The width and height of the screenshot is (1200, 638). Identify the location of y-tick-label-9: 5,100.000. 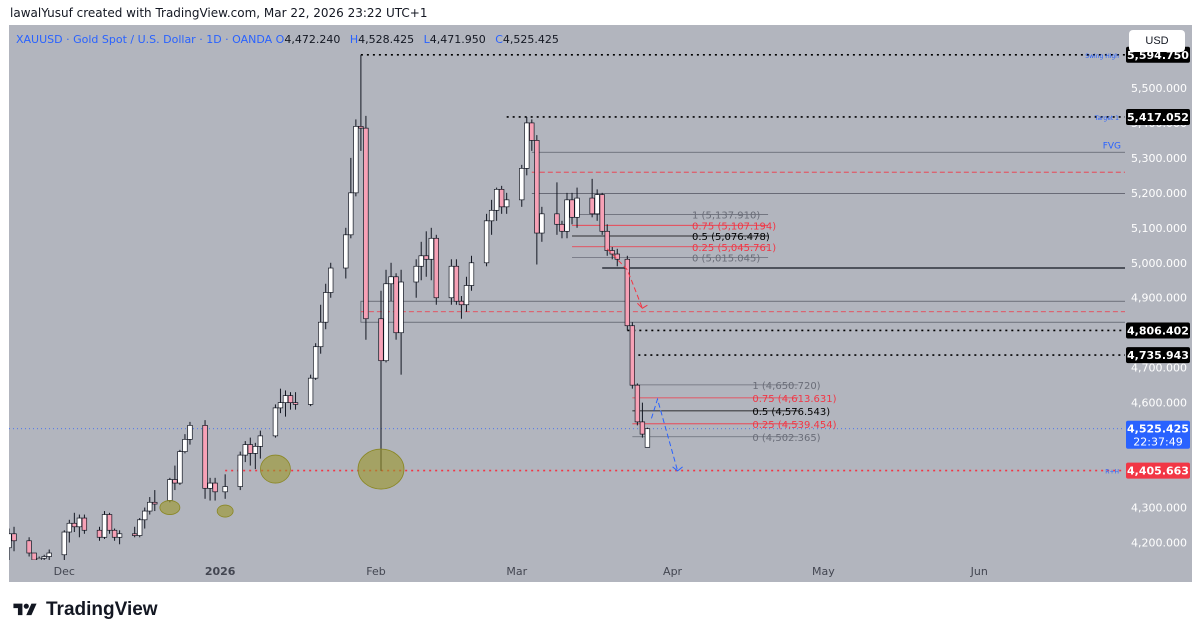
(1159, 228).